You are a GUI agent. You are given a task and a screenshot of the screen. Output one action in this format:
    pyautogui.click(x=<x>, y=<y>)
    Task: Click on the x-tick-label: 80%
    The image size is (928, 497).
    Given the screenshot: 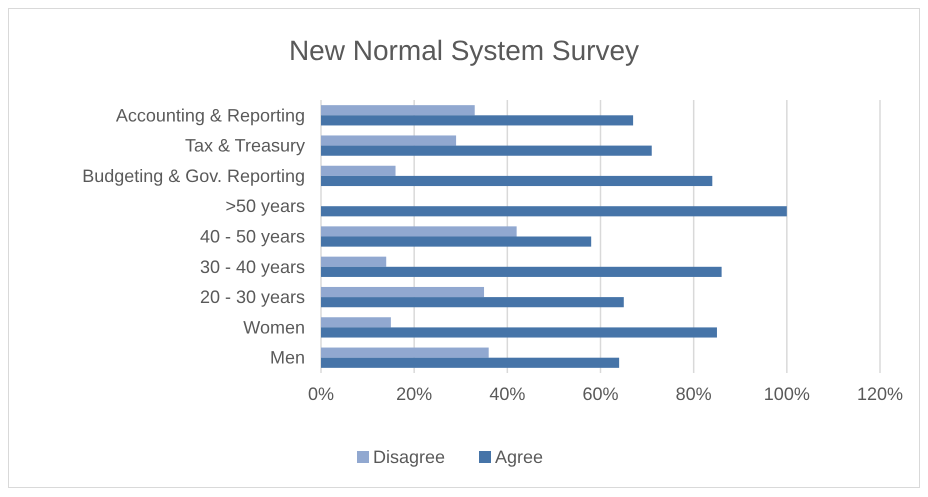 What is the action you would take?
    pyautogui.click(x=694, y=394)
    